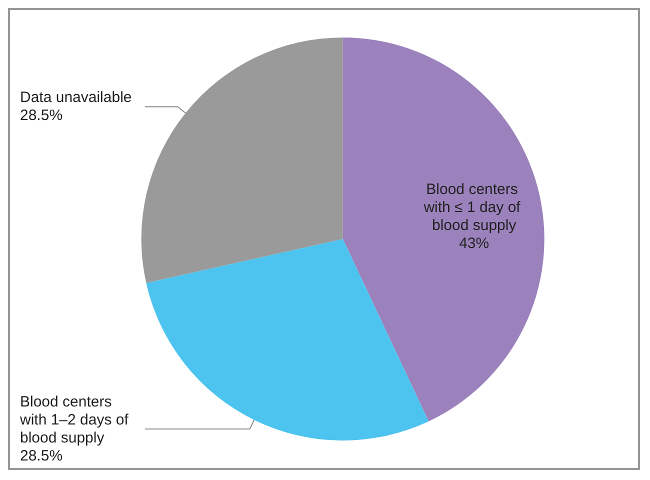 The height and width of the screenshot is (480, 650). Describe the element at coordinates (76, 419) in the screenshot. I see `slice-label: Blood centers with 1–2 days of blood supply` at that location.